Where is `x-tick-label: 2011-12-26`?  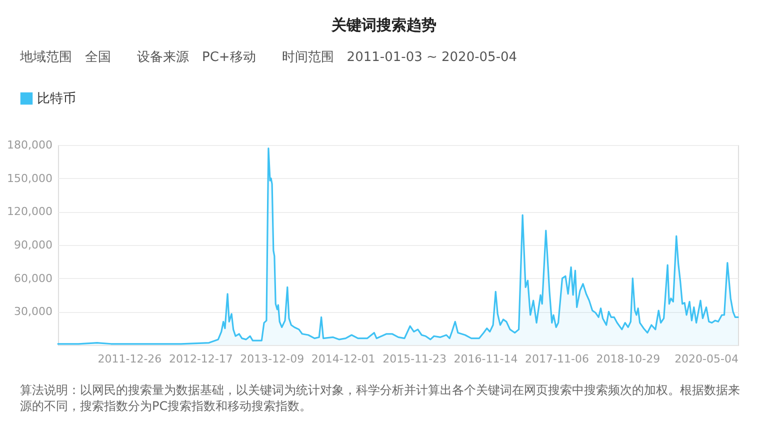
x-tick-label: 2011-12-26 is located at coordinates (130, 359).